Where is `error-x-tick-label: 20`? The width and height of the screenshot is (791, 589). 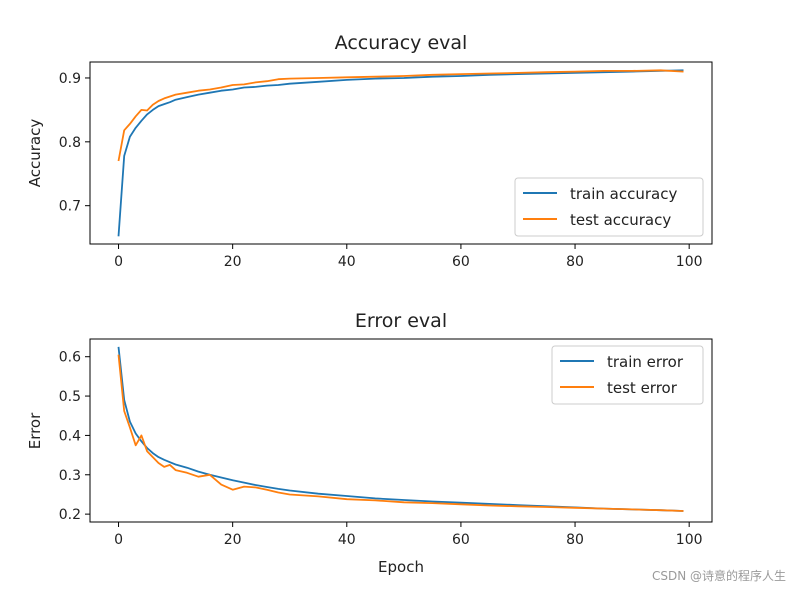 error-x-tick-label: 20 is located at coordinates (233, 540).